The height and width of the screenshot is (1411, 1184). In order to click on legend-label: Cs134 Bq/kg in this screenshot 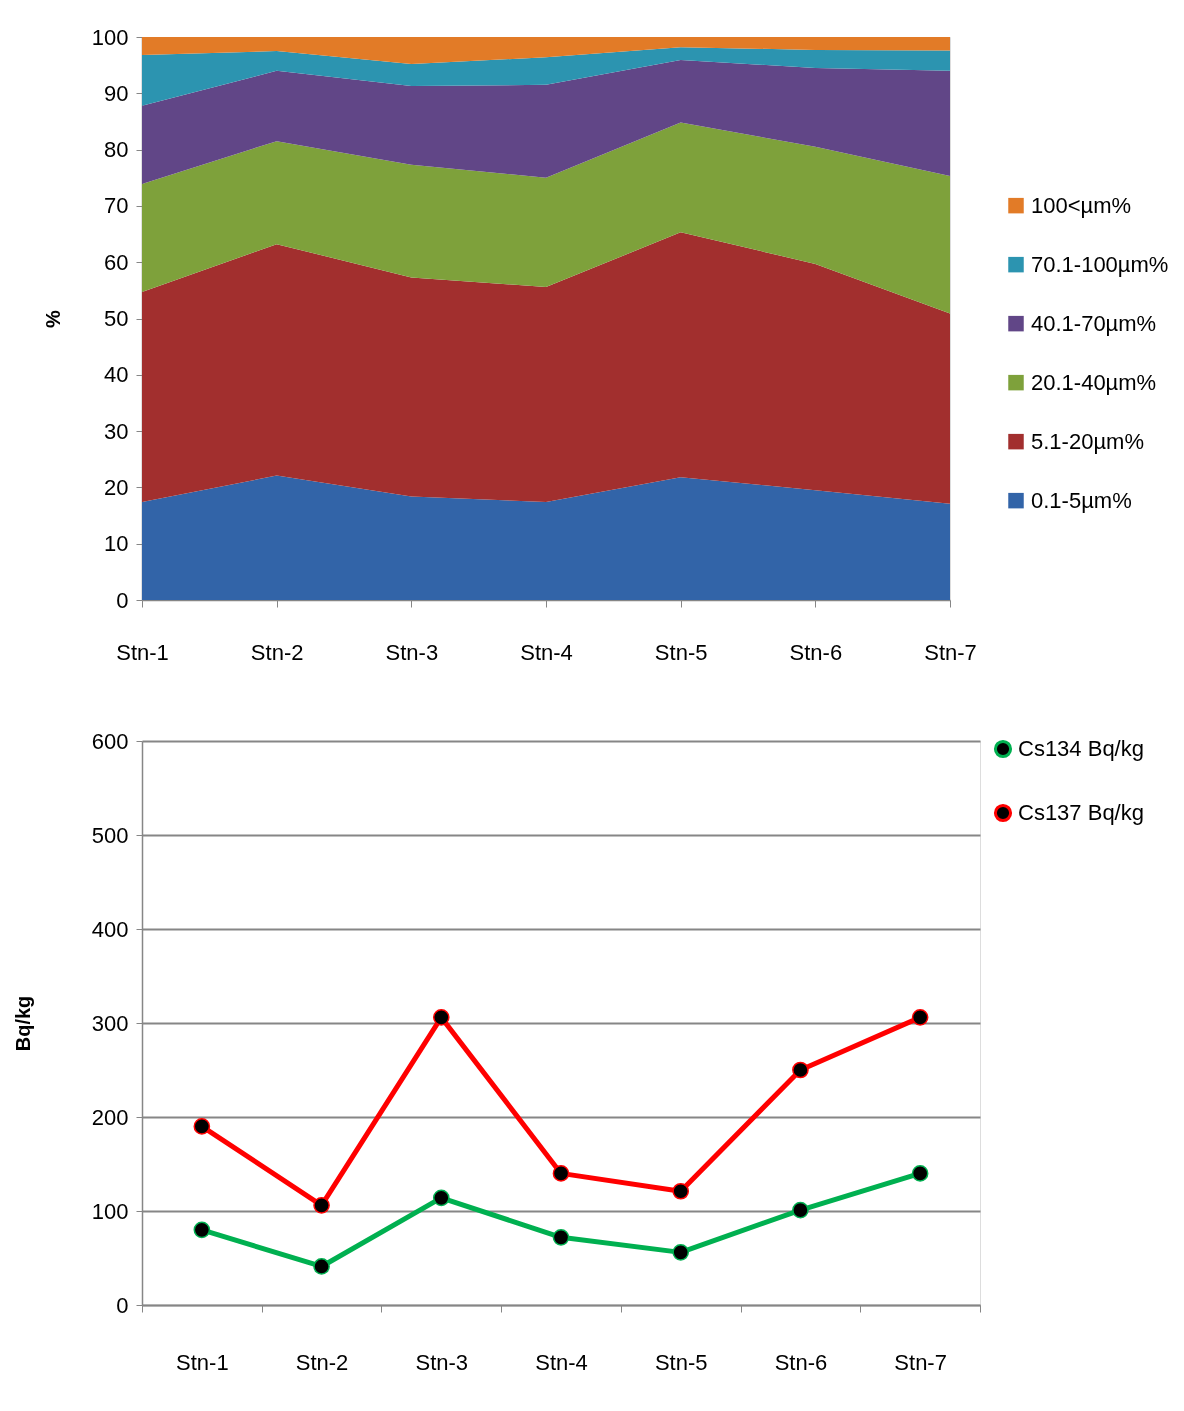, I will do `click(1081, 748)`.